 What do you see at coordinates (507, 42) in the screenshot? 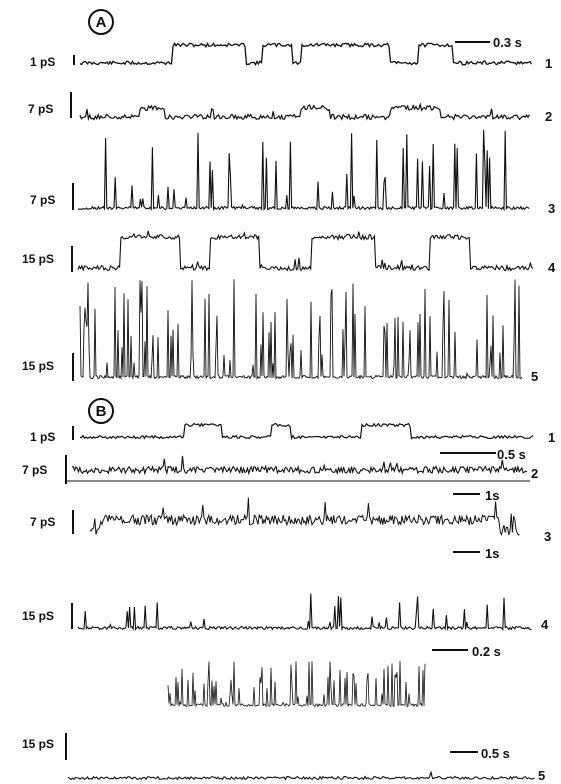
I see `a1-time-label: 0.3 s` at bounding box center [507, 42].